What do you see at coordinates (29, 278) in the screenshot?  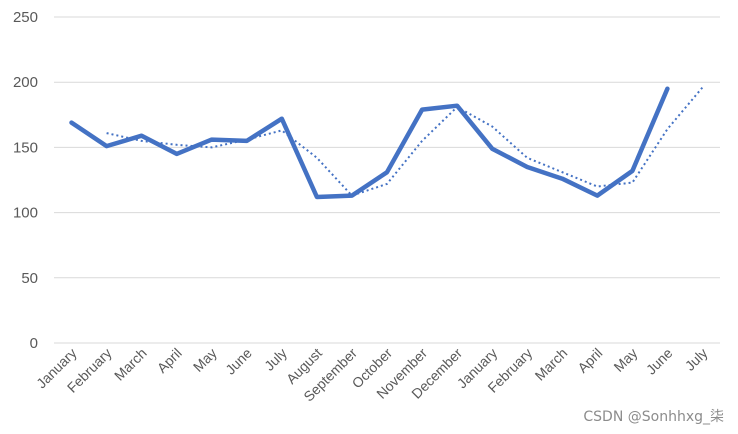 I see `y-tick-label: 50` at bounding box center [29, 278].